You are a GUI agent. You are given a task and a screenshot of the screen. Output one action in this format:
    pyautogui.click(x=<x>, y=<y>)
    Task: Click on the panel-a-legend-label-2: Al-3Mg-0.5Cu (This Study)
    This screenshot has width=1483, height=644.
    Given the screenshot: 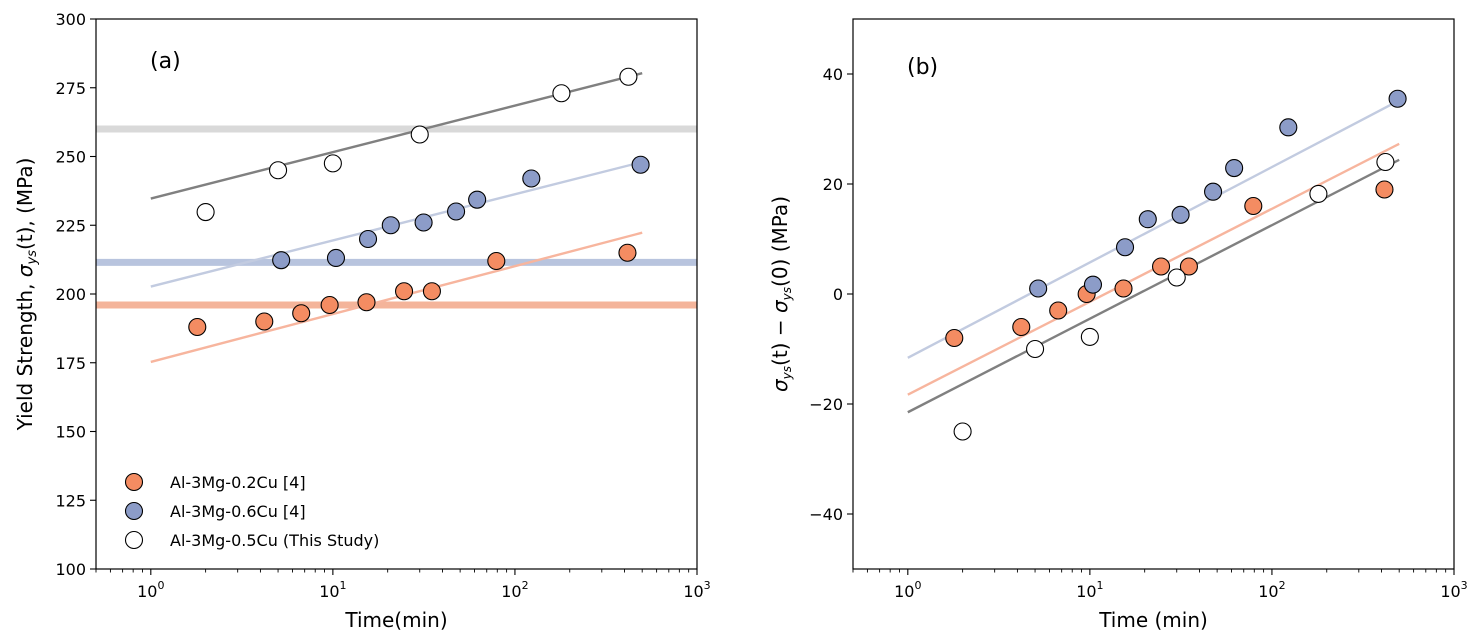 What is the action you would take?
    pyautogui.click(x=274, y=540)
    